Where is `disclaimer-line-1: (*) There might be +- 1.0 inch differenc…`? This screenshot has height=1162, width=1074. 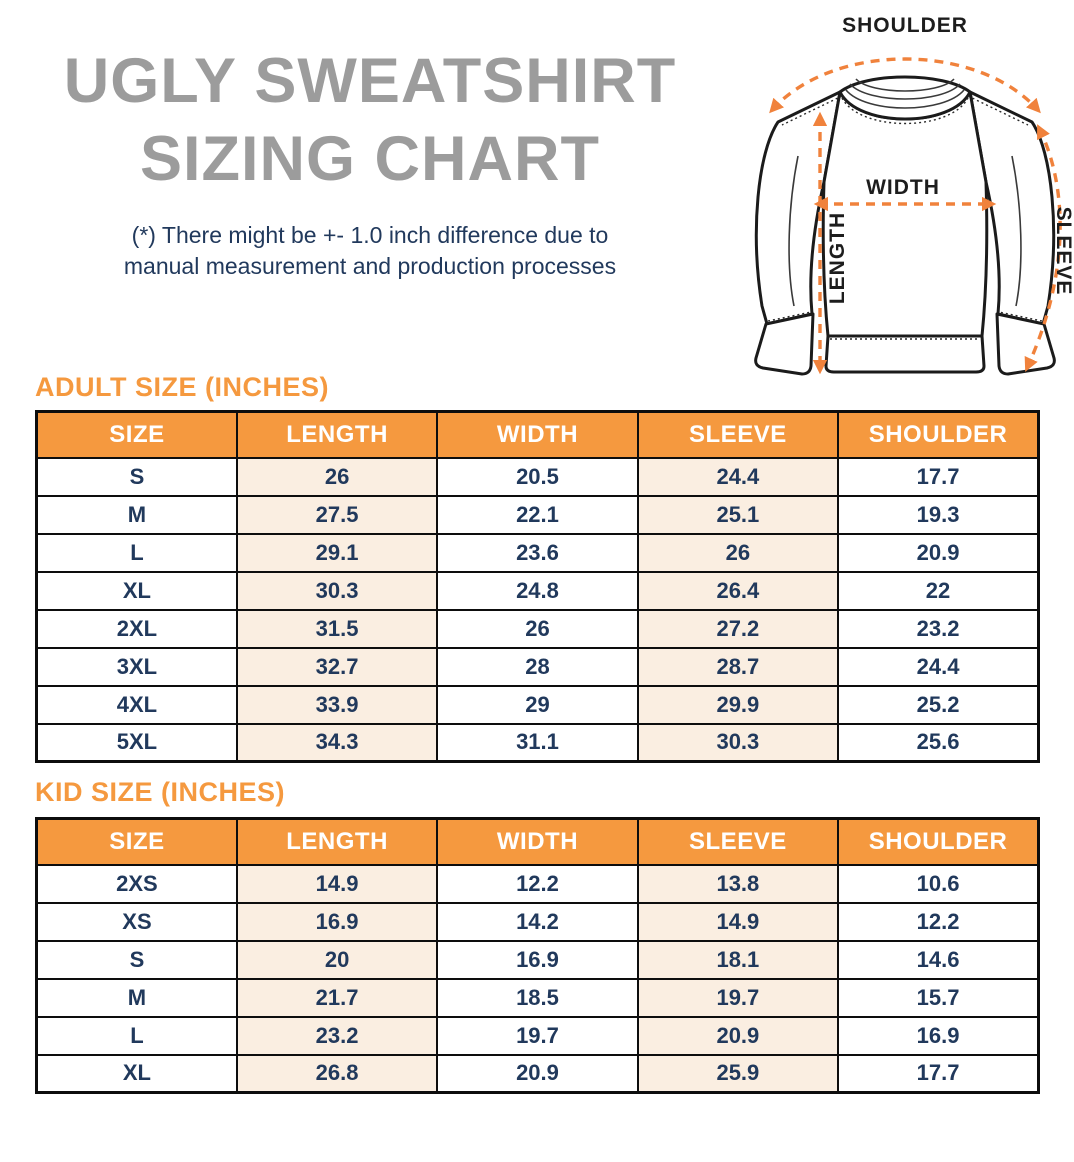 disclaimer-line-1: (*) There might be +- 1.0 inch differenc… is located at coordinates (370, 235).